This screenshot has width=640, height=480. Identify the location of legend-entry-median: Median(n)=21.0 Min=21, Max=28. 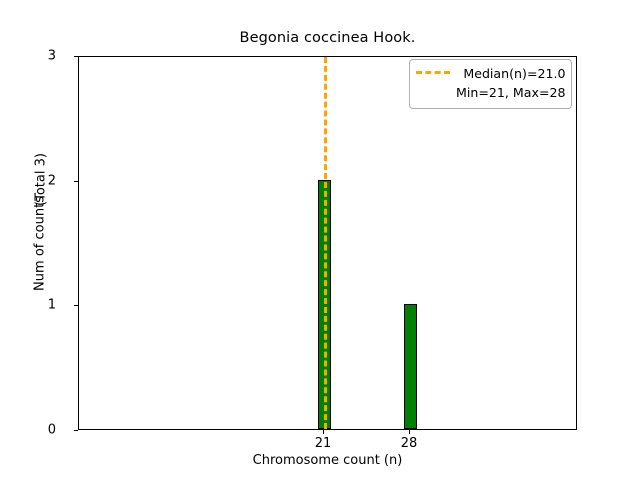
(491, 84).